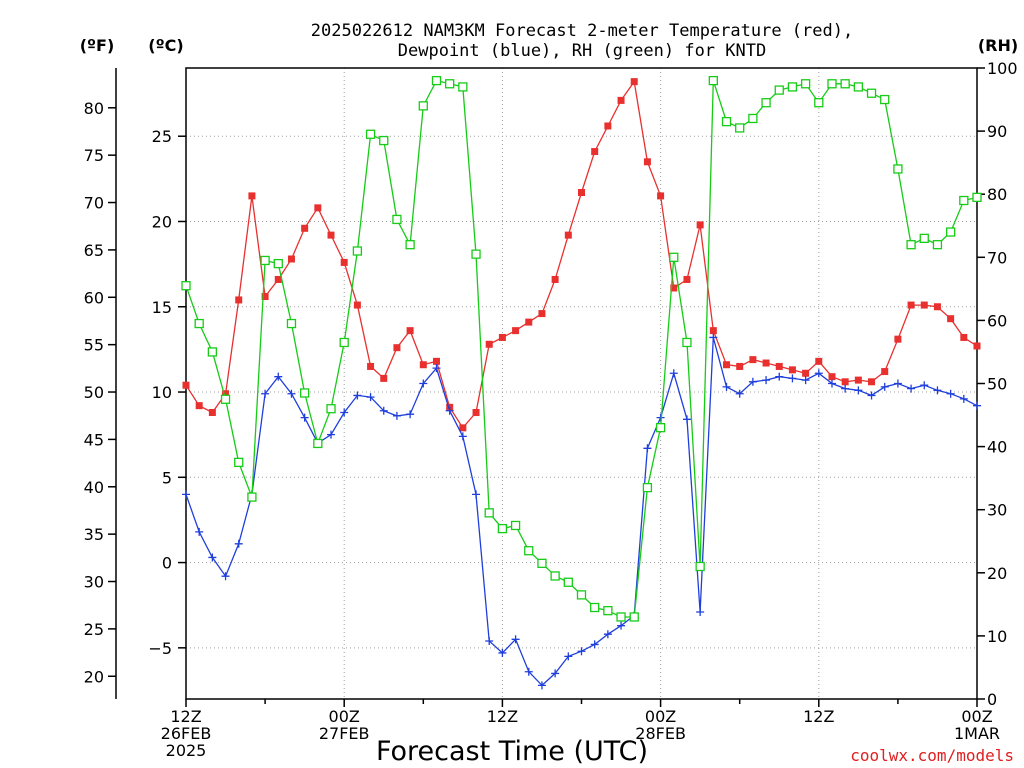 The image size is (1024, 768). What do you see at coordinates (997, 194) in the screenshot?
I see `rh-tick-label: 80` at bounding box center [997, 194].